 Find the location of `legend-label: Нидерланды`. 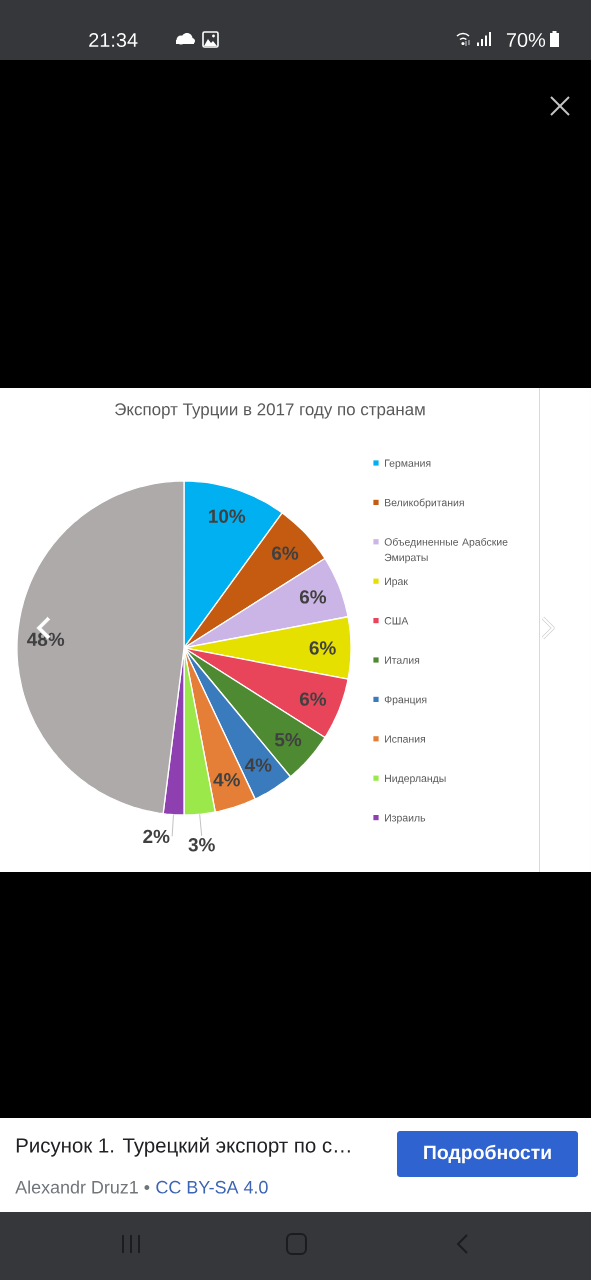

legend-label: Нидерланды is located at coordinates (415, 779).